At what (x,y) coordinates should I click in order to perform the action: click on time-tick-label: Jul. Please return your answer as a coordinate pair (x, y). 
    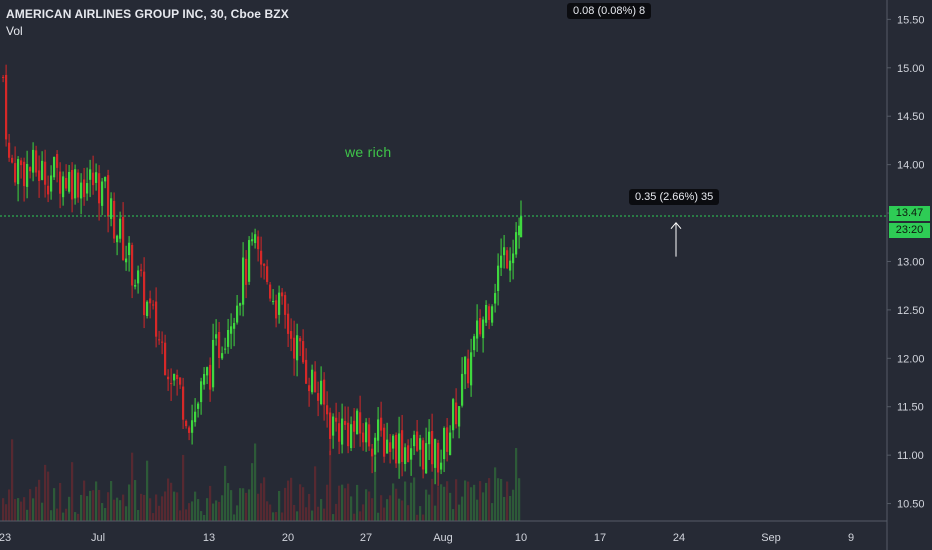
    Looking at the image, I should click on (98, 538).